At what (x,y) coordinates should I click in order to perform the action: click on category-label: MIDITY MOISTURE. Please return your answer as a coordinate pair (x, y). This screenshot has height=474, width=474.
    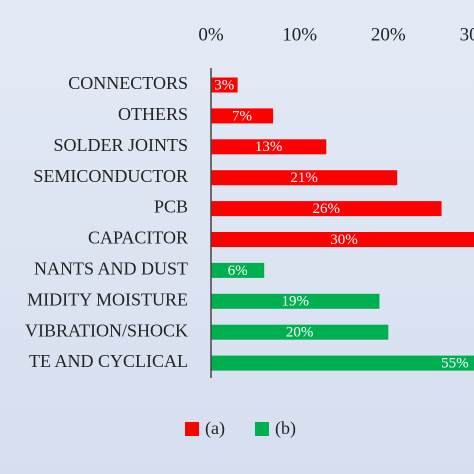
    Looking at the image, I should click on (107, 299).